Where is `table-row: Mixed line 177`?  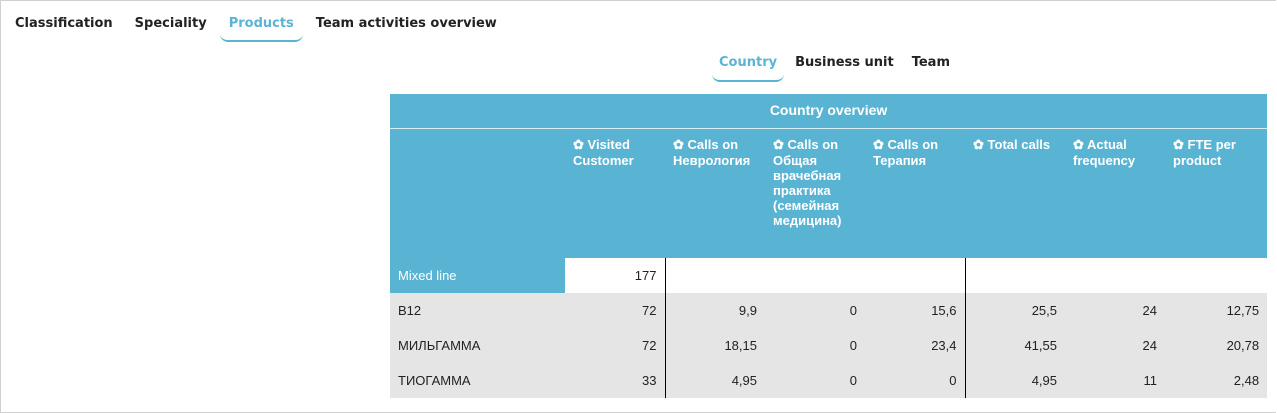 table-row: Mixed line 177 is located at coordinates (829, 275).